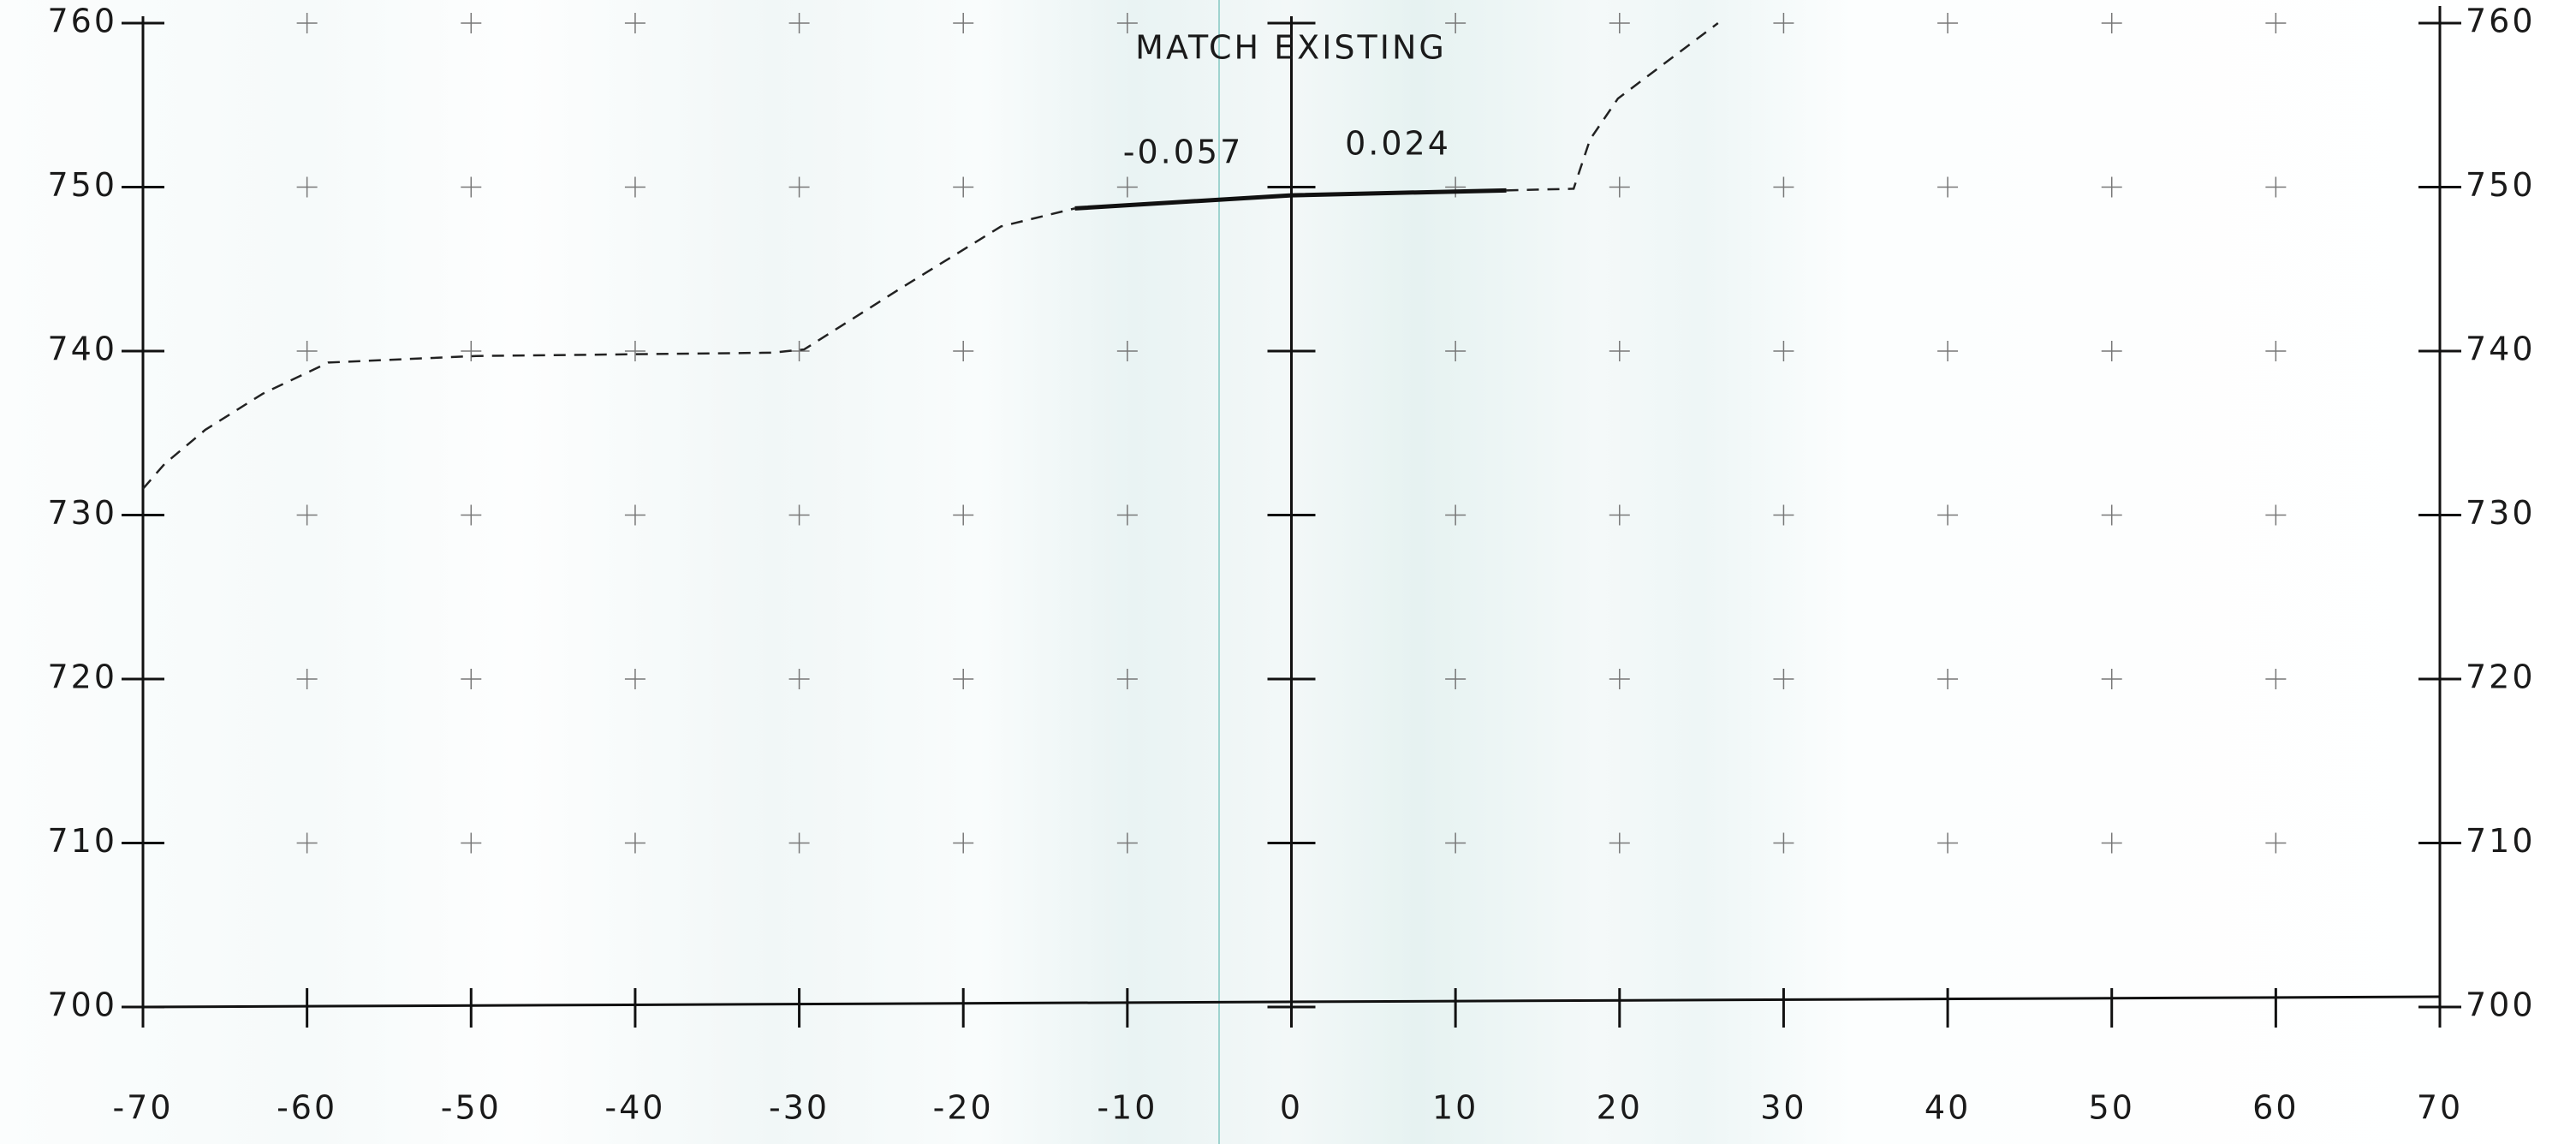  What do you see at coordinates (82, 1005) in the screenshot?
I see `y-tick-label: 700` at bounding box center [82, 1005].